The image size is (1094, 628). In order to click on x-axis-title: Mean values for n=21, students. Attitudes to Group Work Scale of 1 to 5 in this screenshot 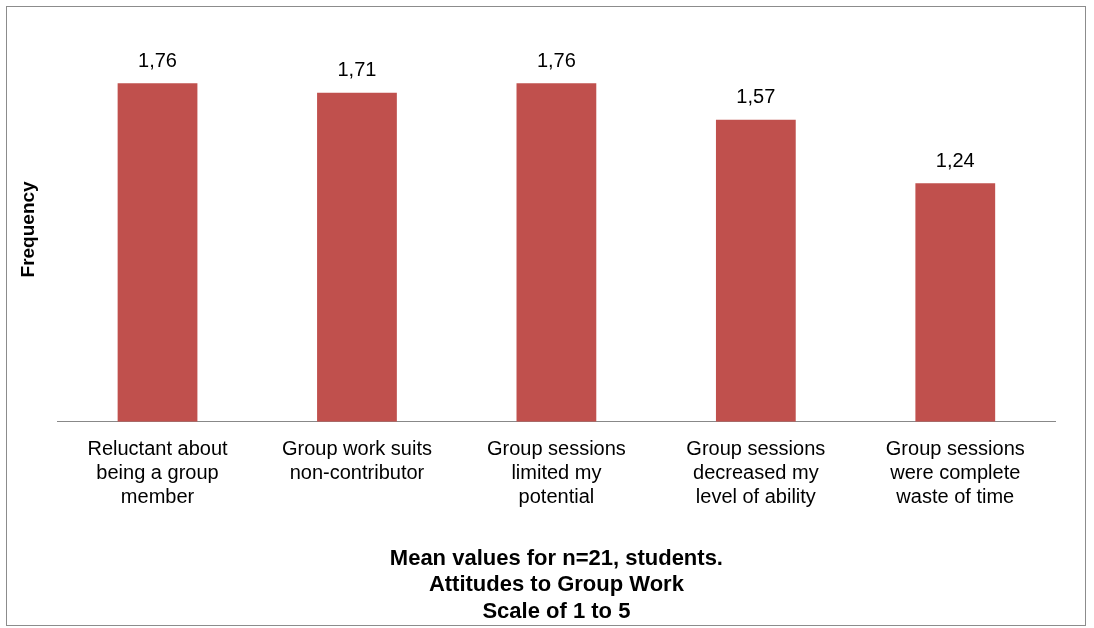, I will do `click(556, 584)`.